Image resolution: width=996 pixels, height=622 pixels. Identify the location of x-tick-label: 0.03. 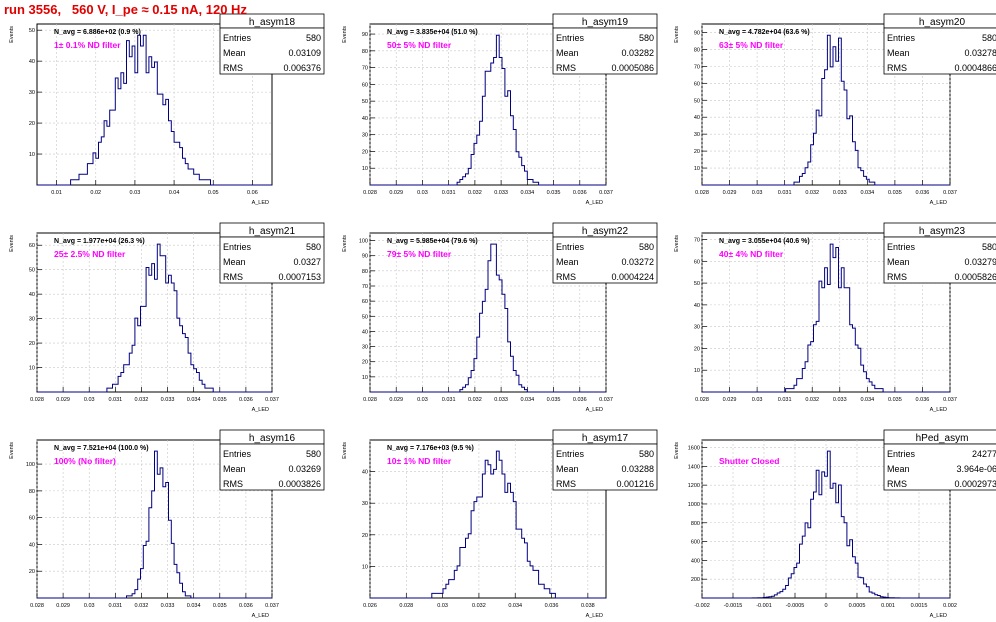
(135, 193).